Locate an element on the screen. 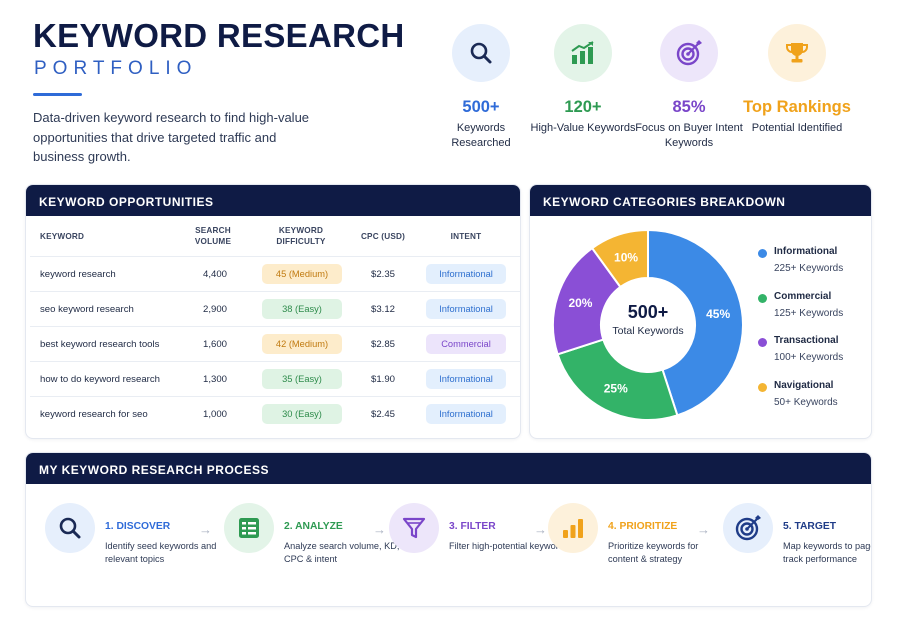 This screenshot has width=900, height=628. cpc-cell: $2.35 is located at coordinates (382, 274).